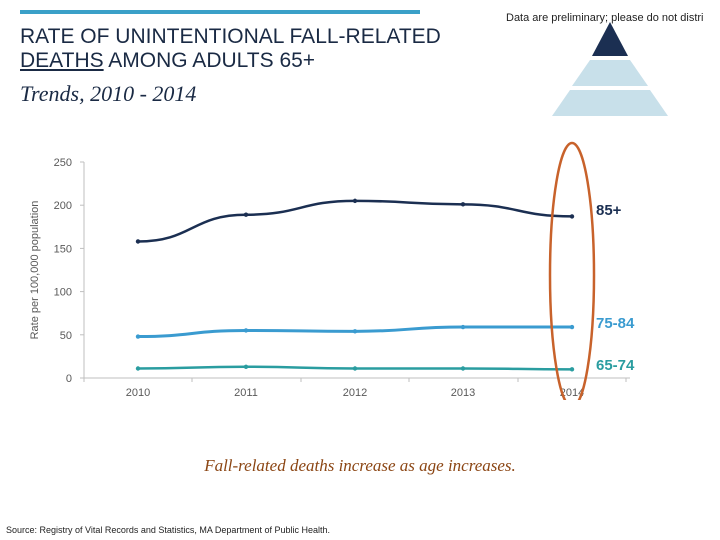 This screenshot has width=720, height=540. What do you see at coordinates (138, 393) in the screenshot?
I see `x-tick-label: 2010` at bounding box center [138, 393].